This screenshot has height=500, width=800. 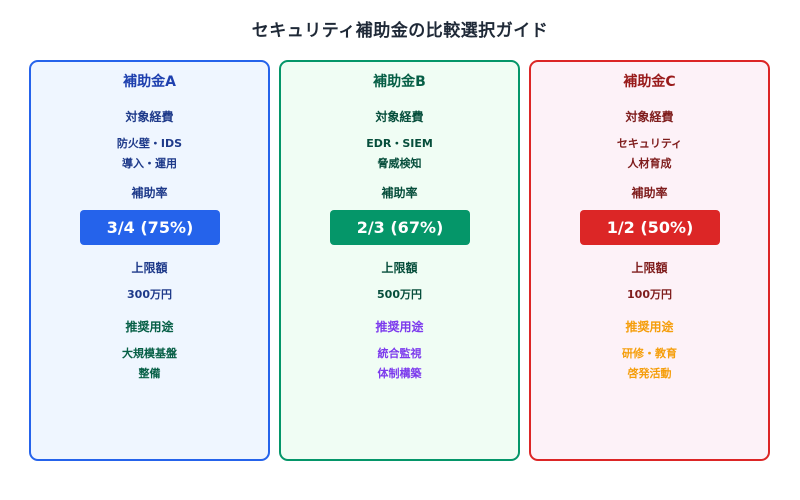 What do you see at coordinates (150, 227) in the screenshot?
I see `subsidy-rate-badge: 3/4 (75%)` at bounding box center [150, 227].